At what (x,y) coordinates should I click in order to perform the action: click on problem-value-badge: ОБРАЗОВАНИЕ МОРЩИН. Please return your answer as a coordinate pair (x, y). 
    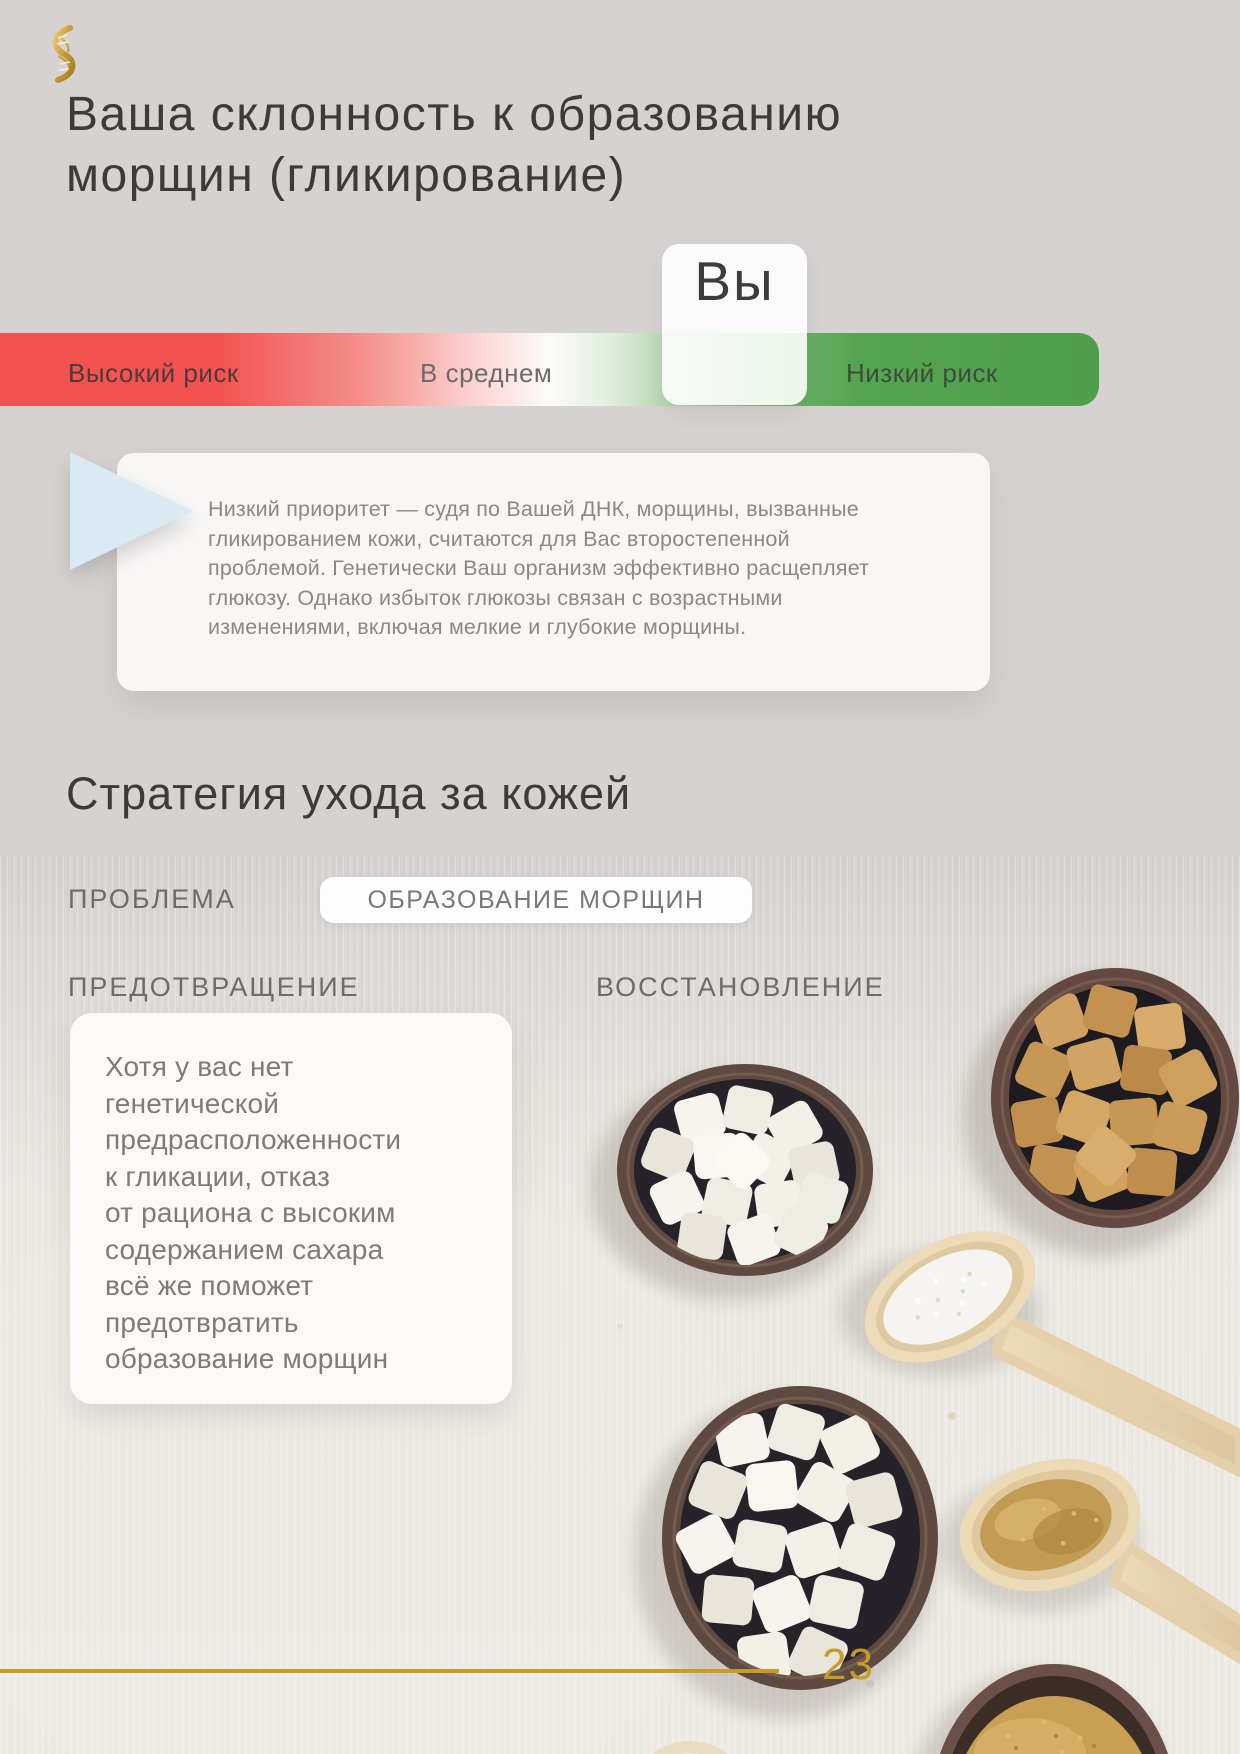
    Looking at the image, I should click on (536, 900).